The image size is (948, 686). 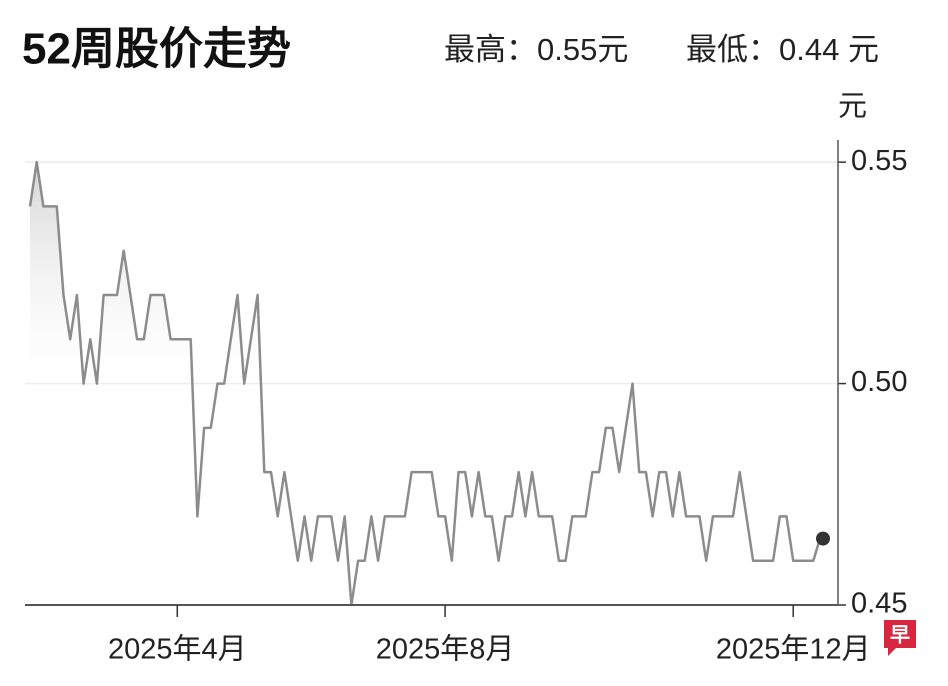 I want to click on logo-text: 早, so click(x=900, y=635).